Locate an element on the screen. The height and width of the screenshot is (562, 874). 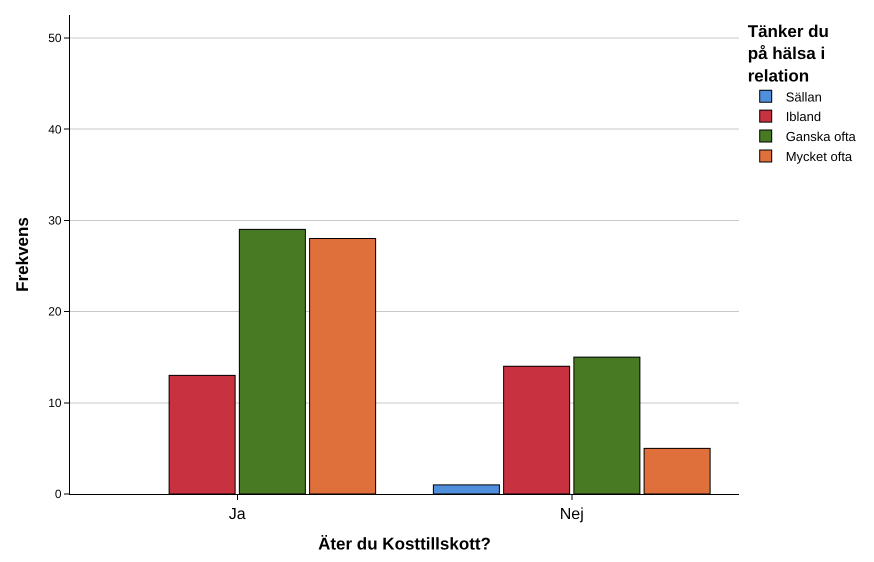
legend-label: Ibland is located at coordinates (804, 116).